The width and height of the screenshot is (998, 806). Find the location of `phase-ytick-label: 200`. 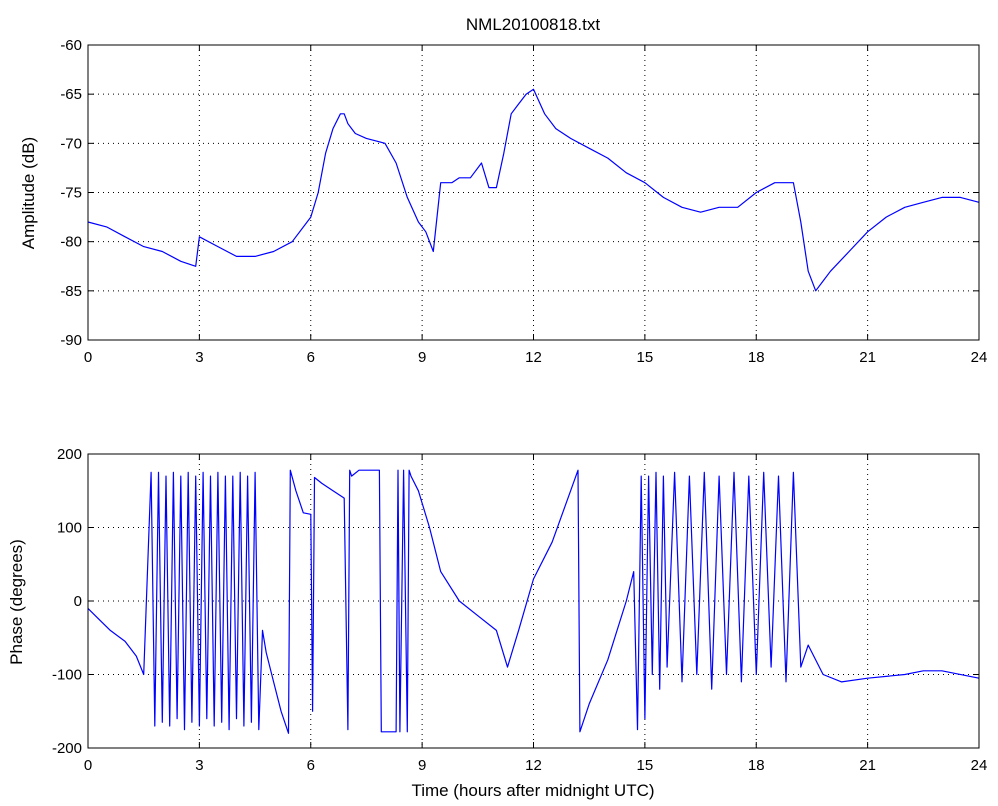

phase-ytick-label: 200 is located at coordinates (69, 454).